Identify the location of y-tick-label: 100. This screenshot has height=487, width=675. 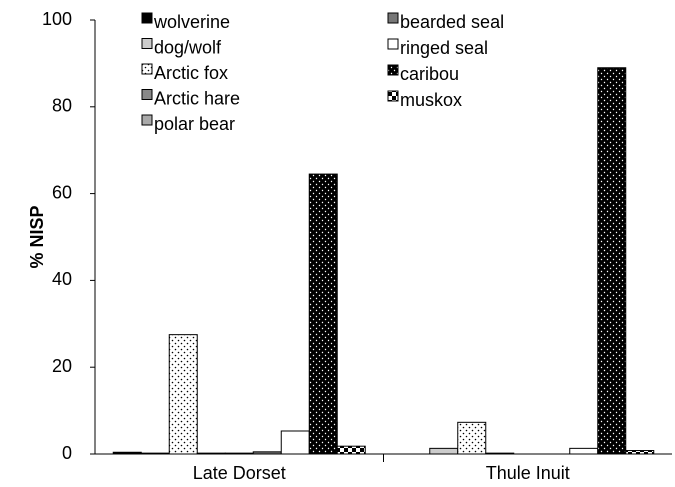
(57, 19).